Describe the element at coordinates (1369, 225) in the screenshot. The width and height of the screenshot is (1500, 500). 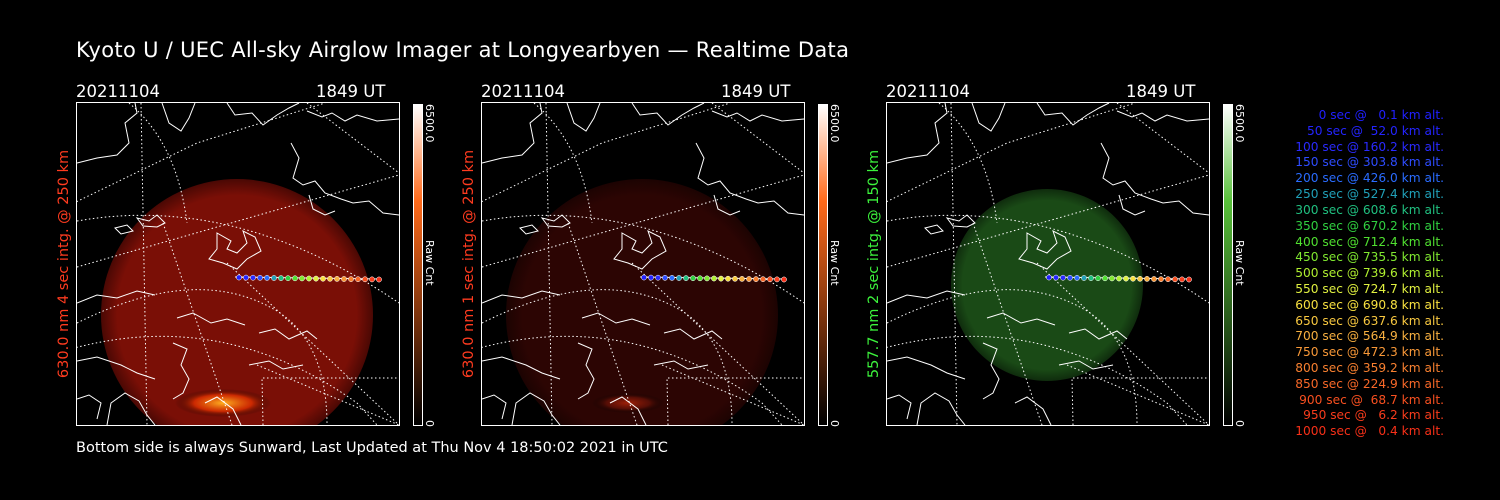
I see `legend-row: 350 sec @ 670.2 km alt.` at that location.